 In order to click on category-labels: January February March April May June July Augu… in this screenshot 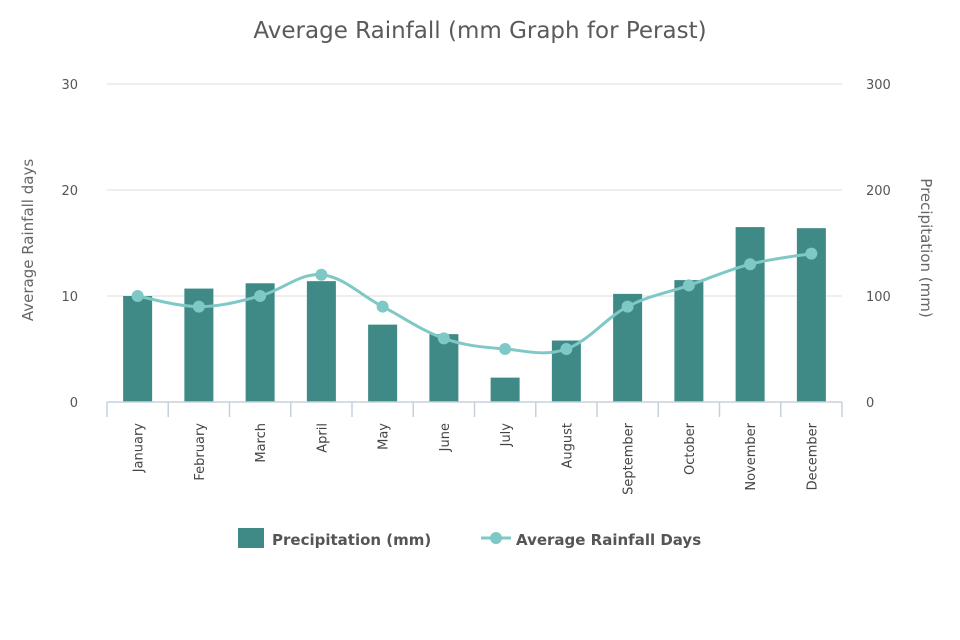, I will do `click(476, 458)`.